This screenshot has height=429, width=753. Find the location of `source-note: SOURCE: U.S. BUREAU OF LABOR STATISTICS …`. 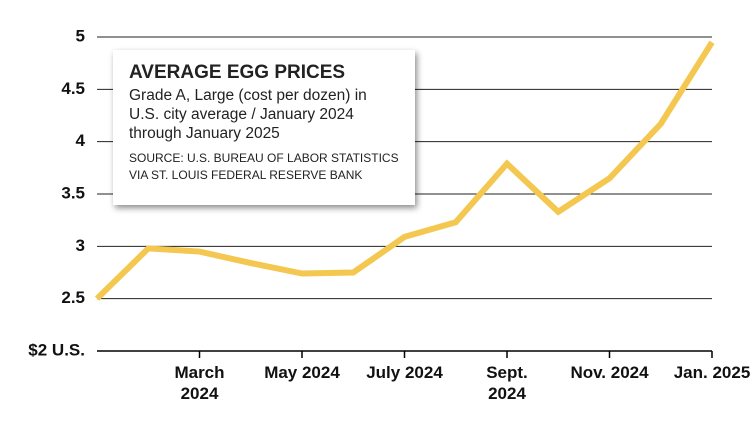

source-note: SOURCE: U.S. BUREAU OF LABOR STATISTICS … is located at coordinates (264, 166).